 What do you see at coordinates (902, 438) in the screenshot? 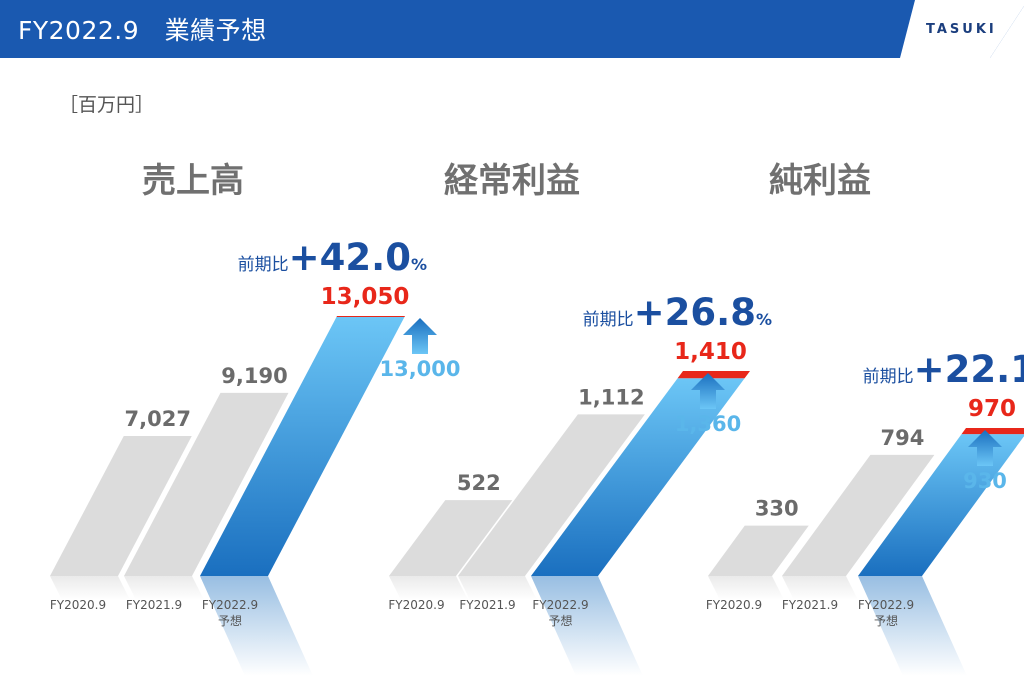
I see `value-label: 794` at bounding box center [902, 438].